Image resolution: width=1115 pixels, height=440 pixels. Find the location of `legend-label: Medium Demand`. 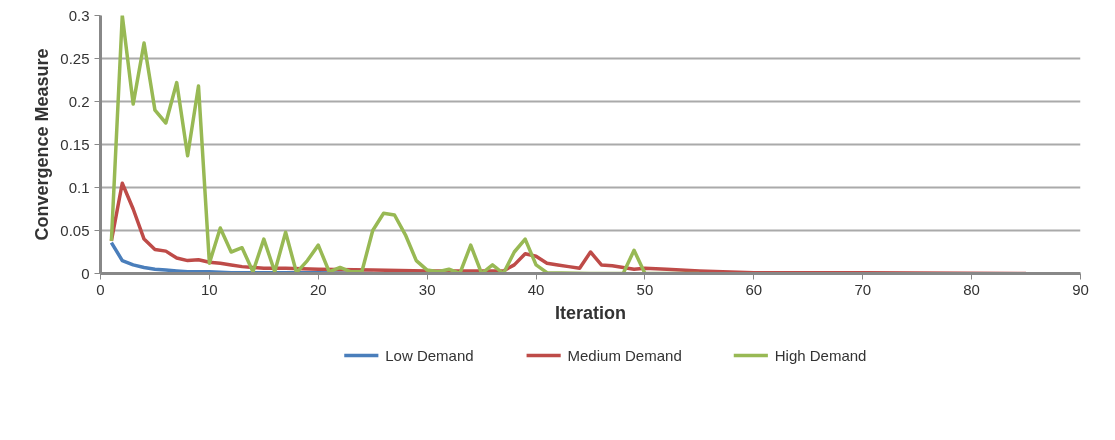

legend-label: Medium Demand is located at coordinates (624, 355).